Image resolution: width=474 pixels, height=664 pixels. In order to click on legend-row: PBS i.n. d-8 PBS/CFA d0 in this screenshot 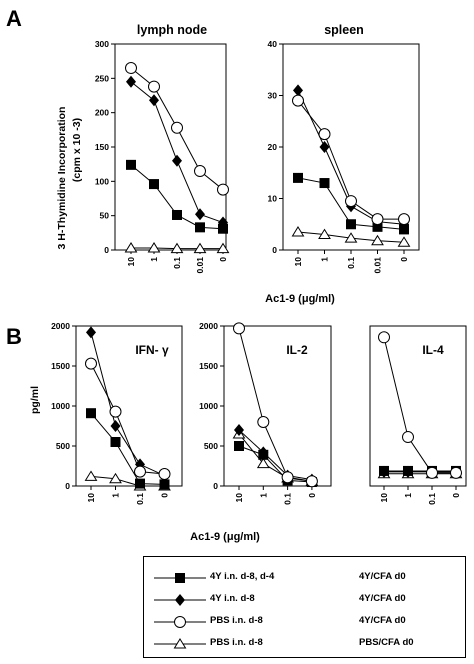, I will do `click(304, 644)`.